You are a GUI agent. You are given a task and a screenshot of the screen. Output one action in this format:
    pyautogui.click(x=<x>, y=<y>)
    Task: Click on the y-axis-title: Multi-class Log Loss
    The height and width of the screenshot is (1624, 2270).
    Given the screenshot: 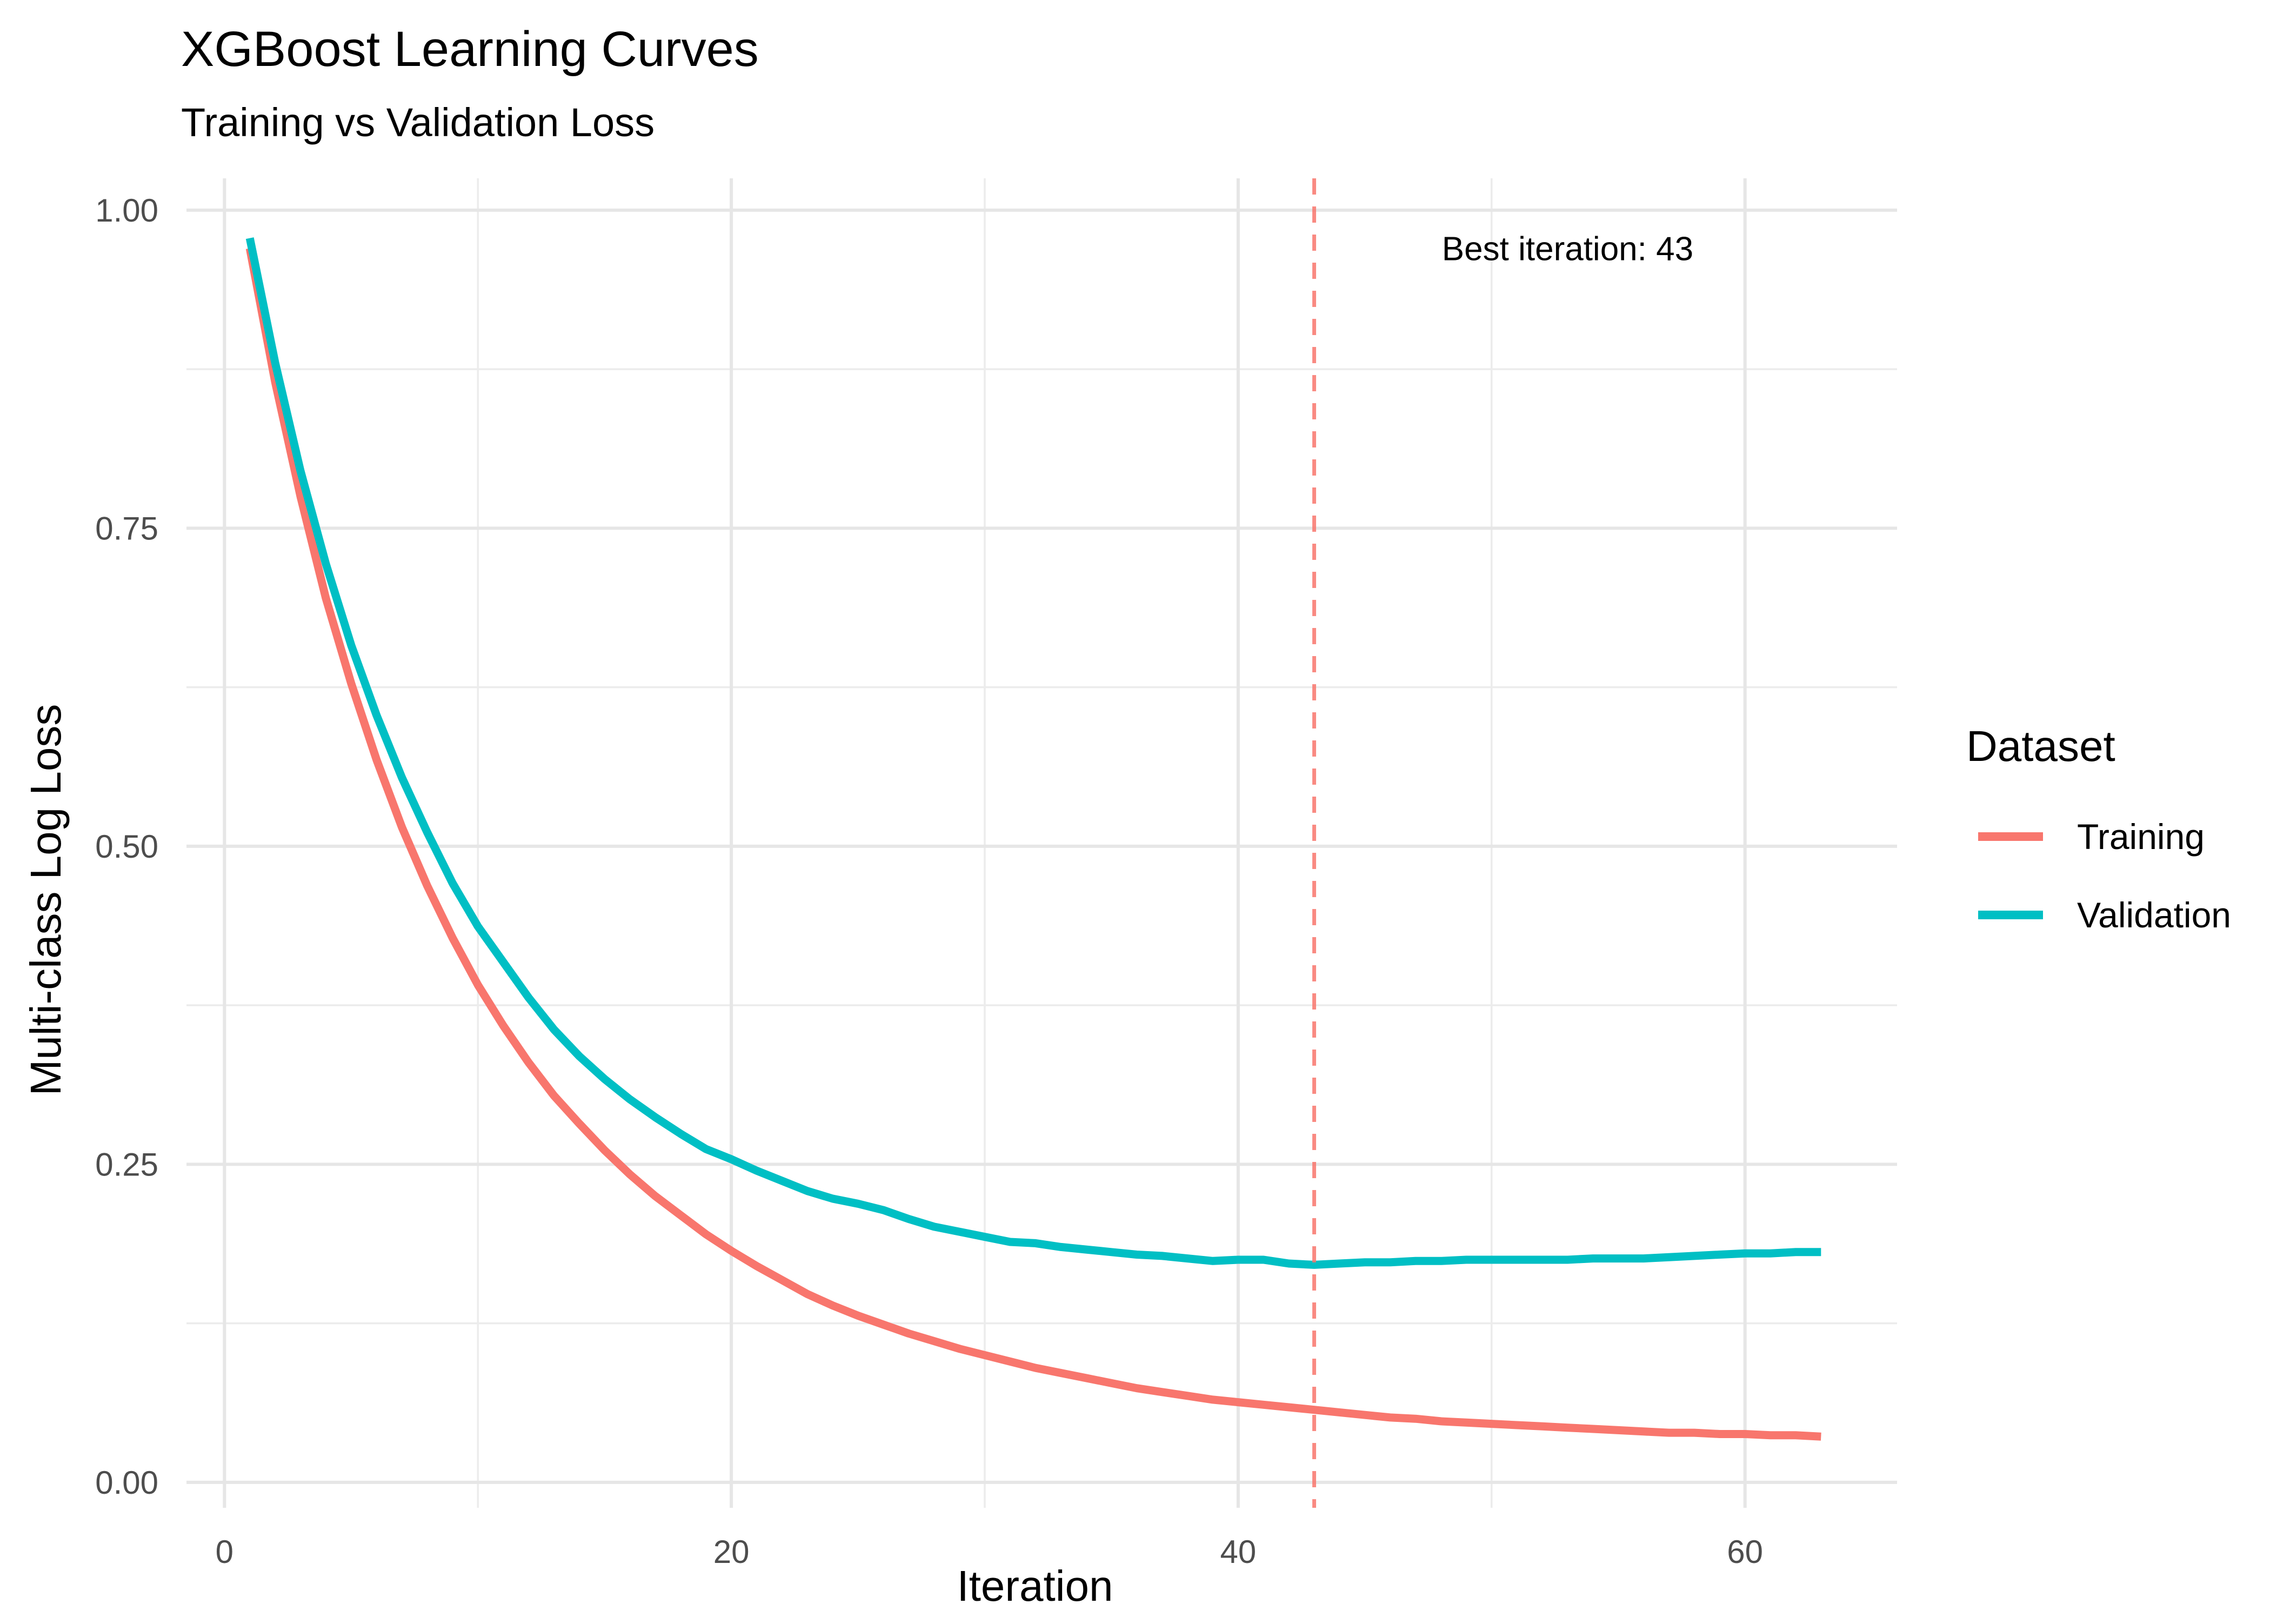 What is the action you would take?
    pyautogui.click(x=46, y=900)
    